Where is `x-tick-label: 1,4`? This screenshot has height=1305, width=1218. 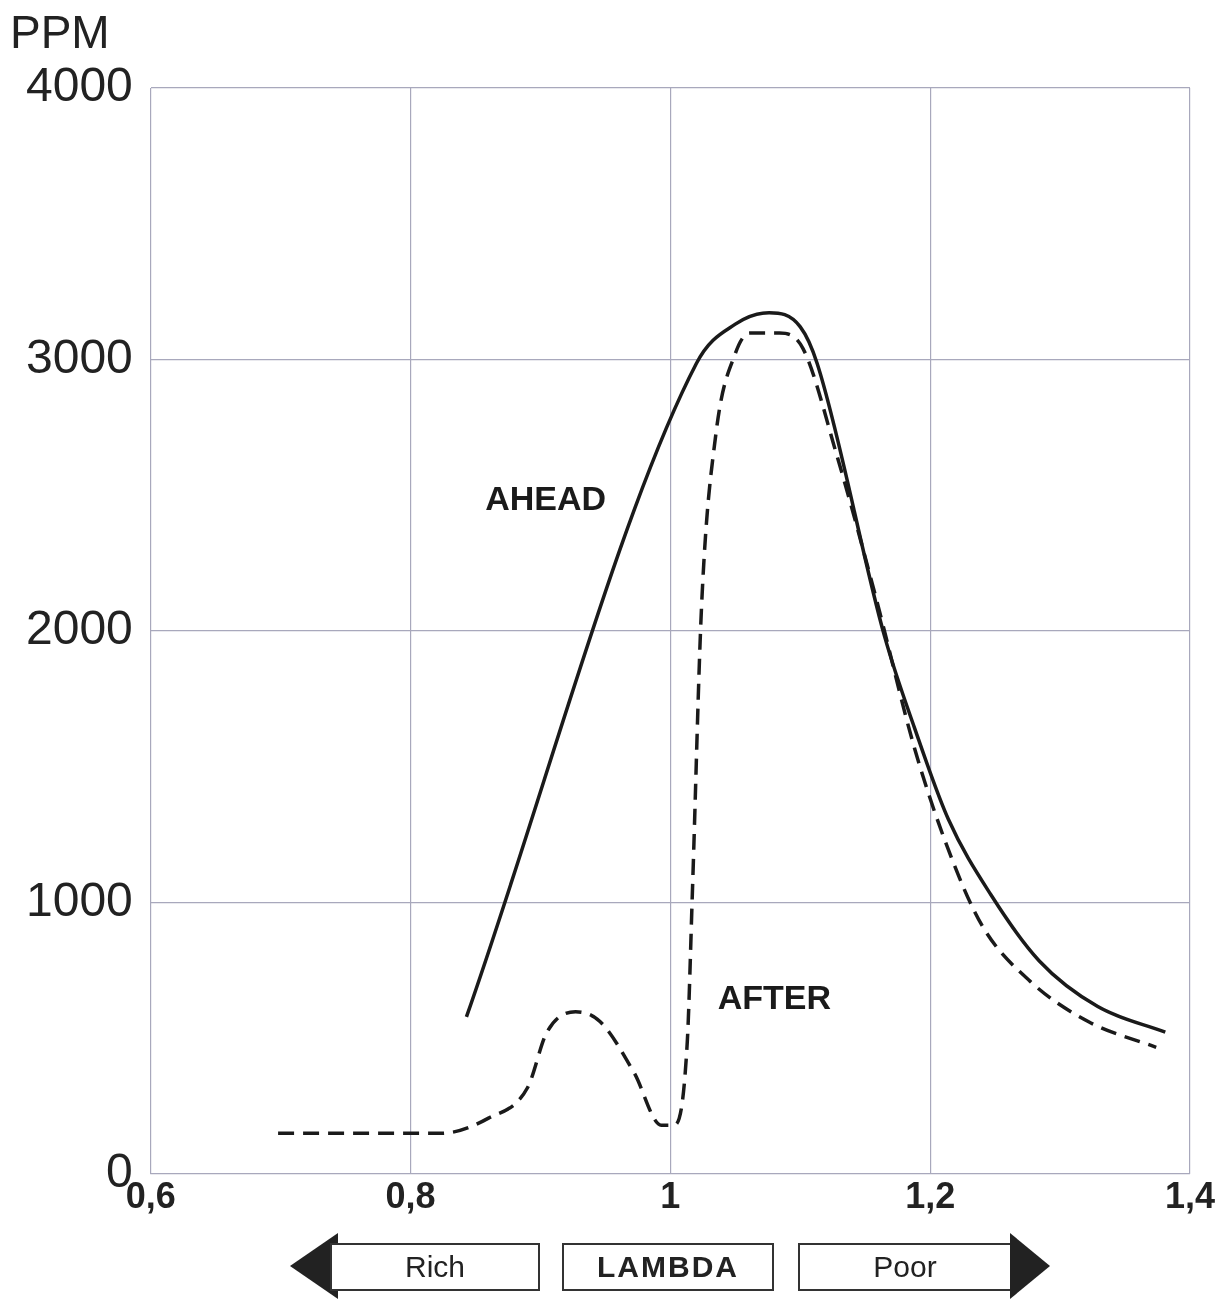
x-tick-label: 1,4 is located at coordinates (1189, 1196).